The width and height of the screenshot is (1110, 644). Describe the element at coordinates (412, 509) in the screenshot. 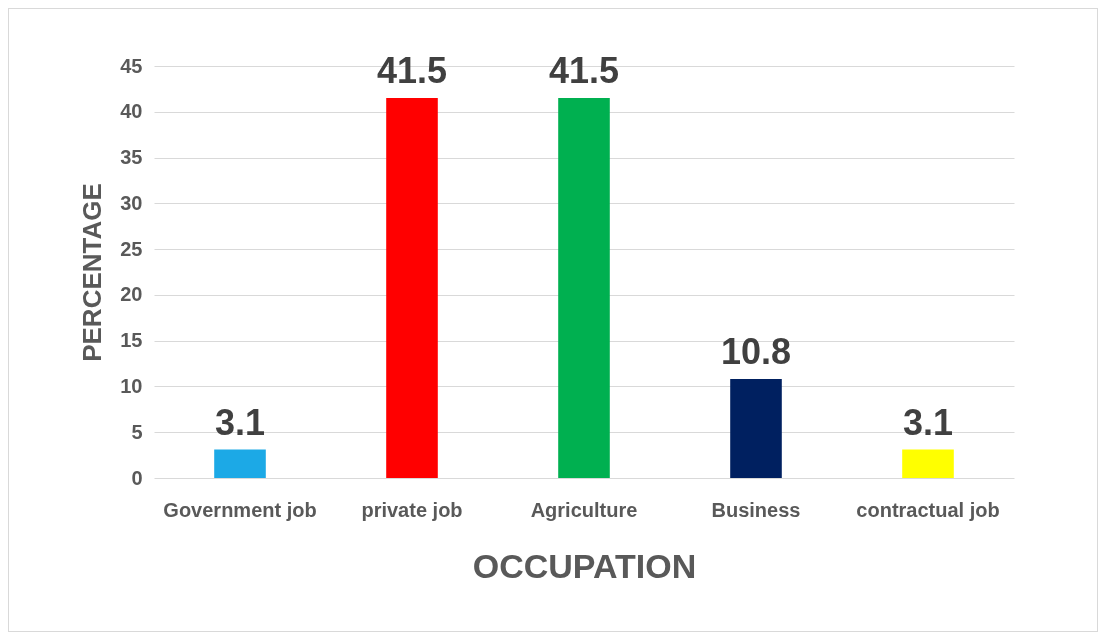

I see `x-tick-label: private job` at that location.